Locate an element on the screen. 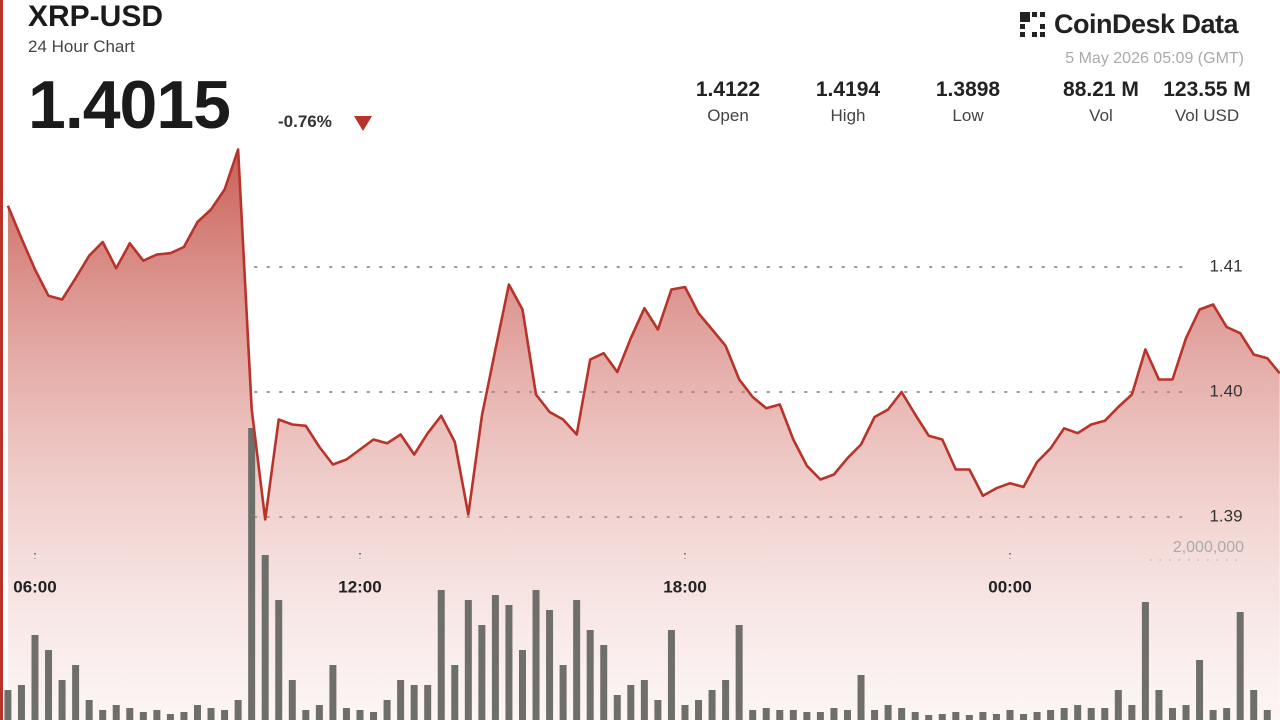  stat-label: Vol USD is located at coordinates (1207, 115).